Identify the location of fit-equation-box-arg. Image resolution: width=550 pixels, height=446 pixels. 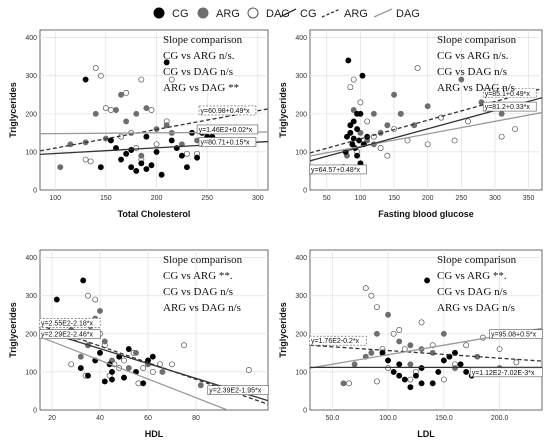
(509, 93).